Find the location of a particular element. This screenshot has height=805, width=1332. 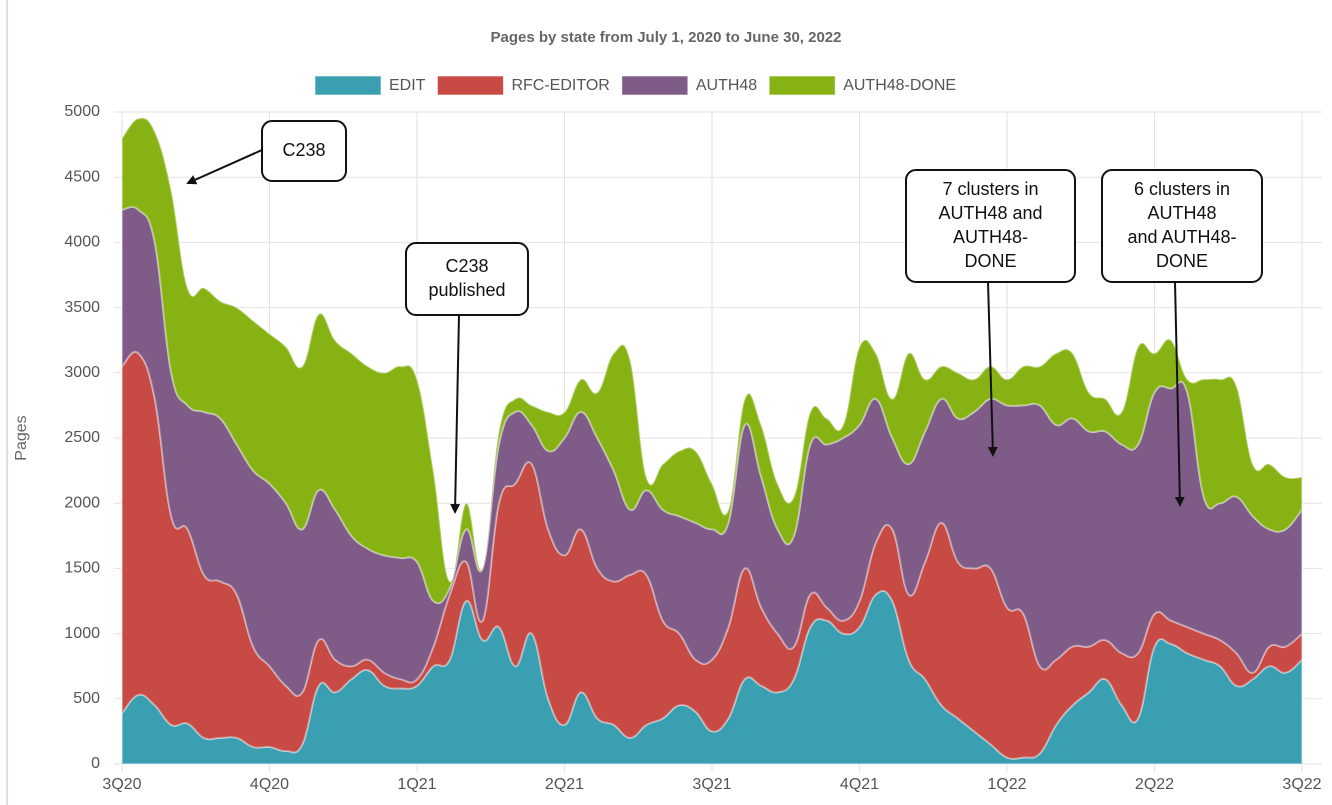

x-tick-label: 2Q21 is located at coordinates (564, 784).